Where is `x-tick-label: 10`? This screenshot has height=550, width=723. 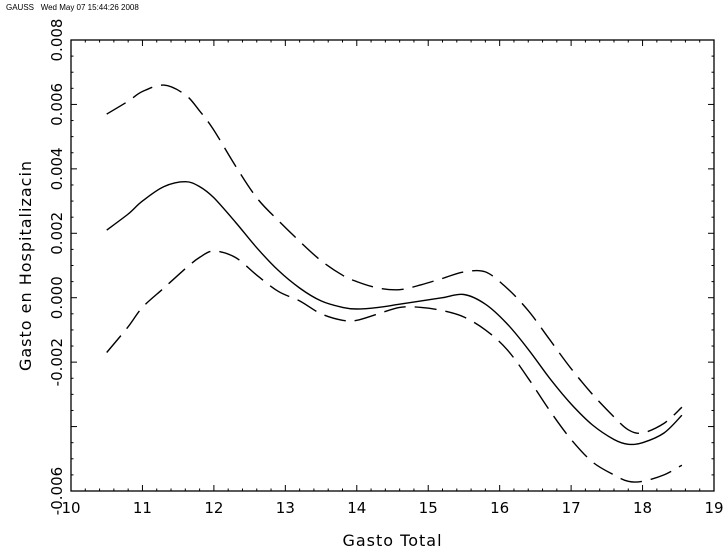 x-tick-label: 10 is located at coordinates (70, 508).